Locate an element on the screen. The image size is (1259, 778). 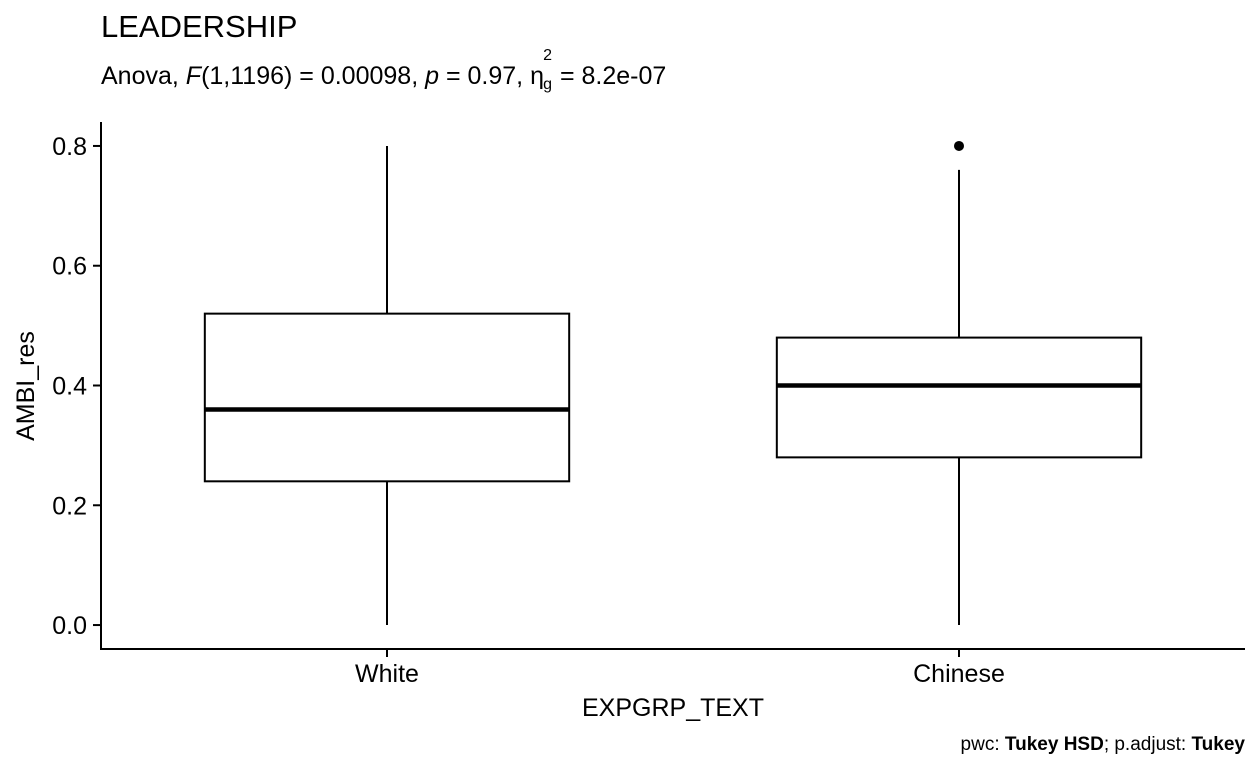
subtitle-eta-sub: g is located at coordinates (547, 84).